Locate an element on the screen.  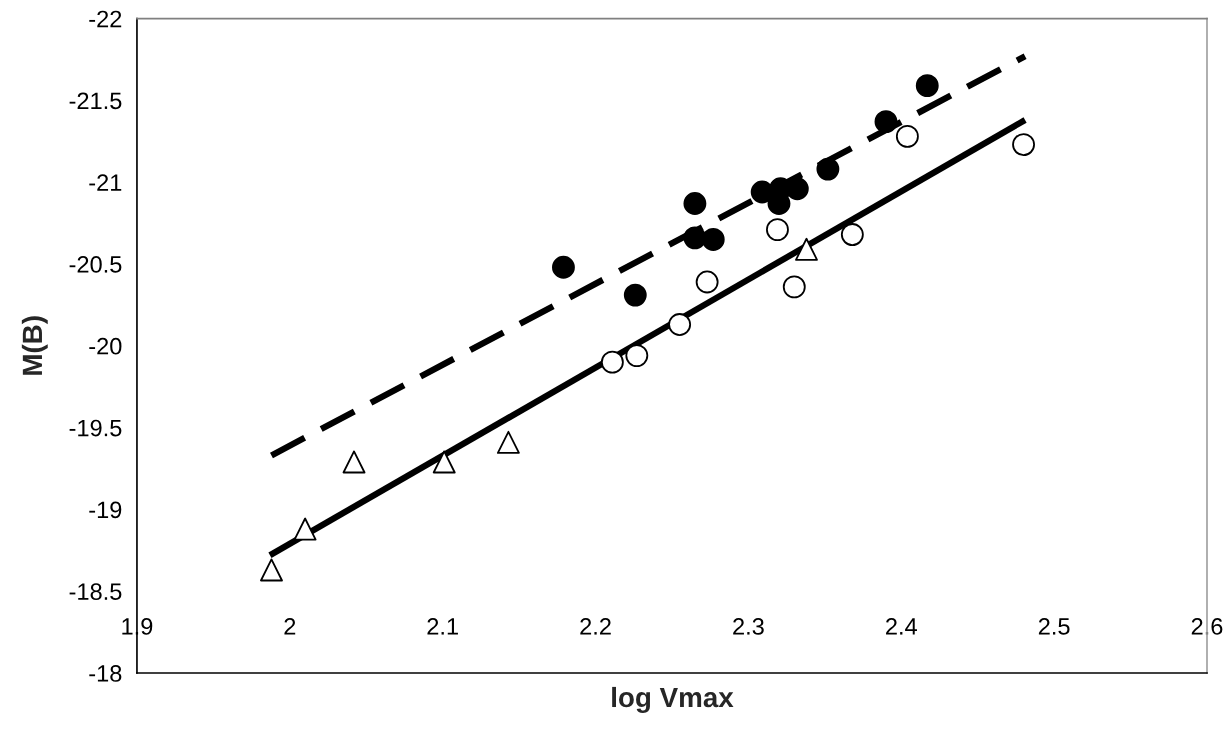
x-axis-title: log Vmax is located at coordinates (673, 699).